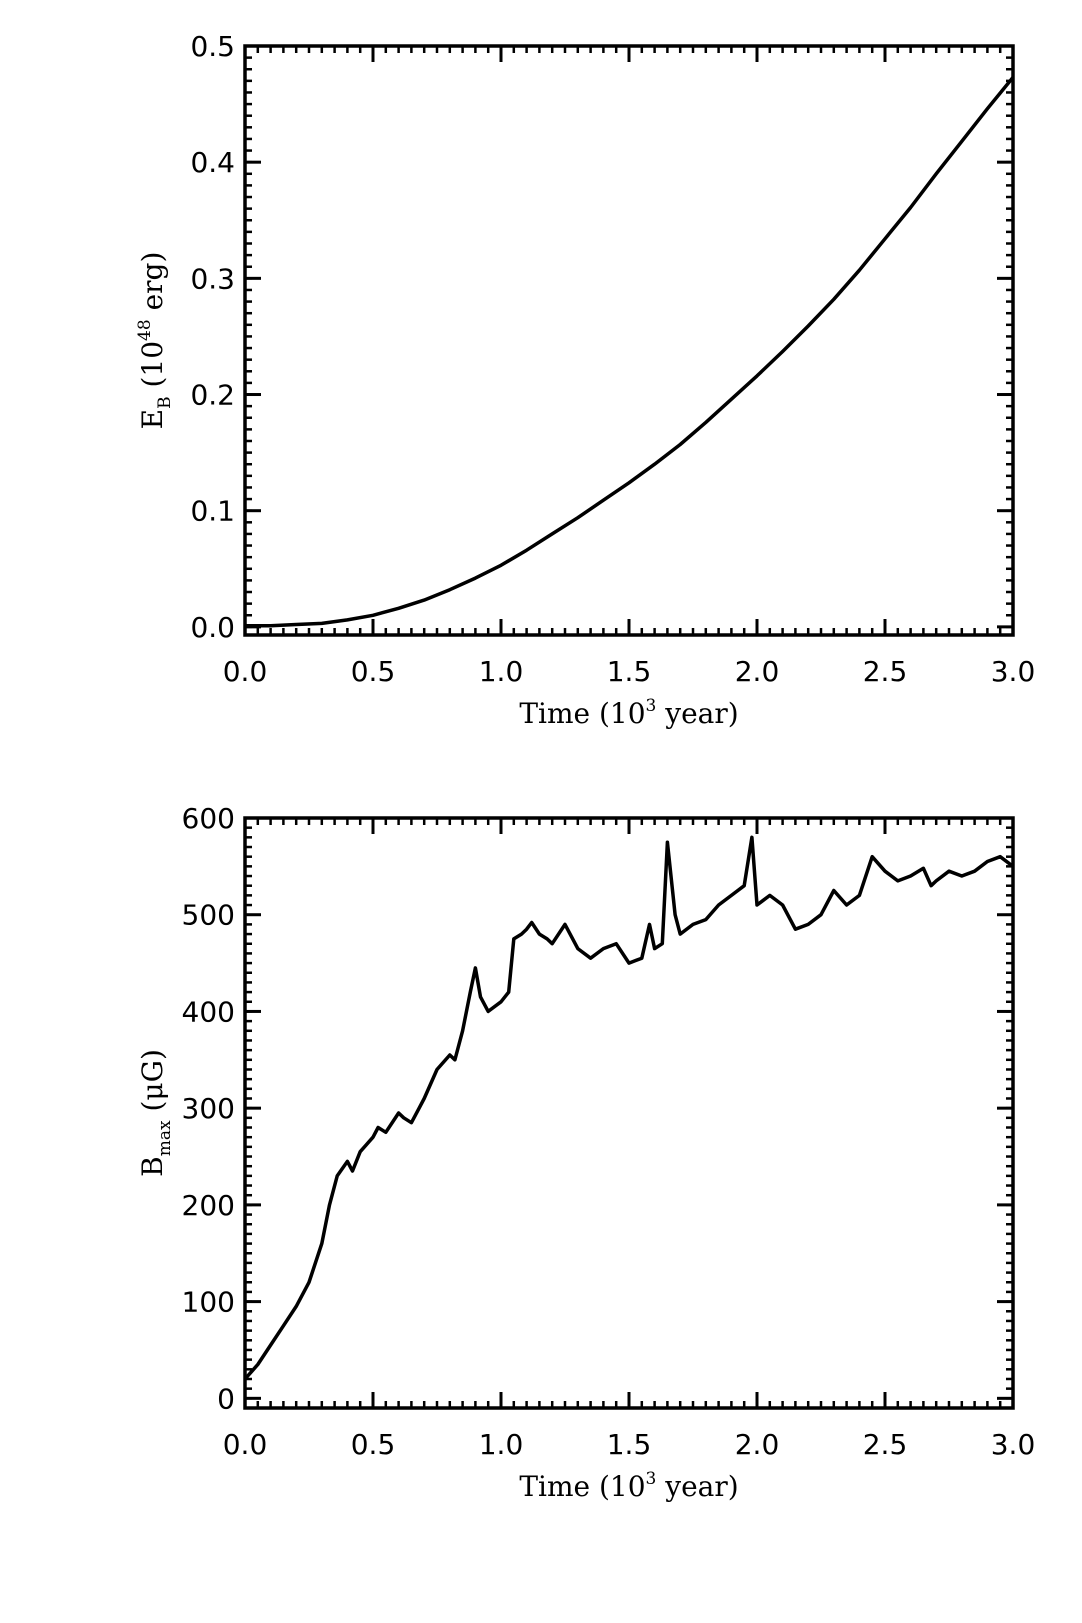 This screenshot has width=1082, height=1623. Describe the element at coordinates (208, 1205) in the screenshot. I see `bfield-y-tick-label: 200` at that location.